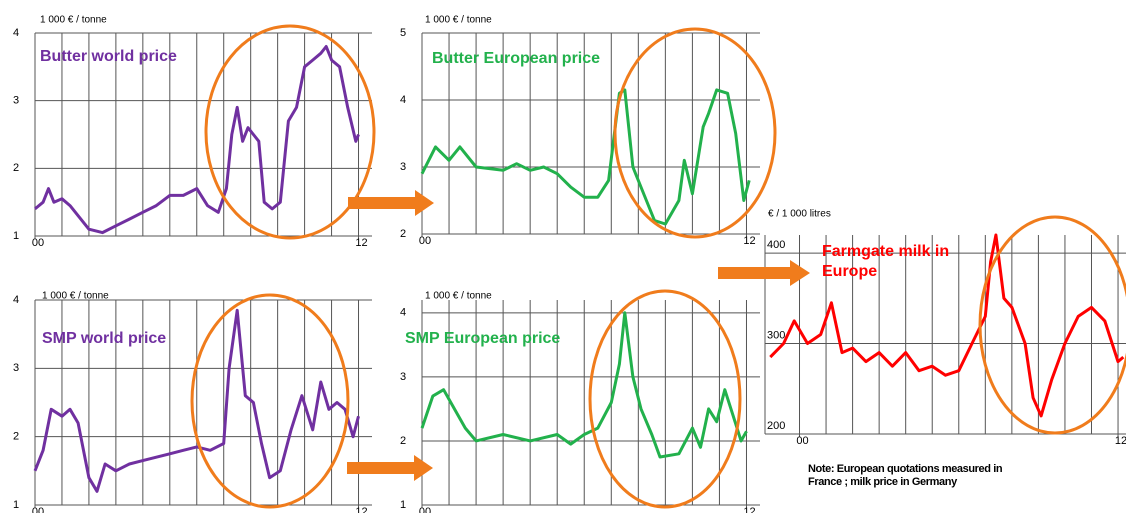 Image resolution: width=1126 pixels, height=513 pixels. I want to click on series-label: Butter European price, so click(516, 58).